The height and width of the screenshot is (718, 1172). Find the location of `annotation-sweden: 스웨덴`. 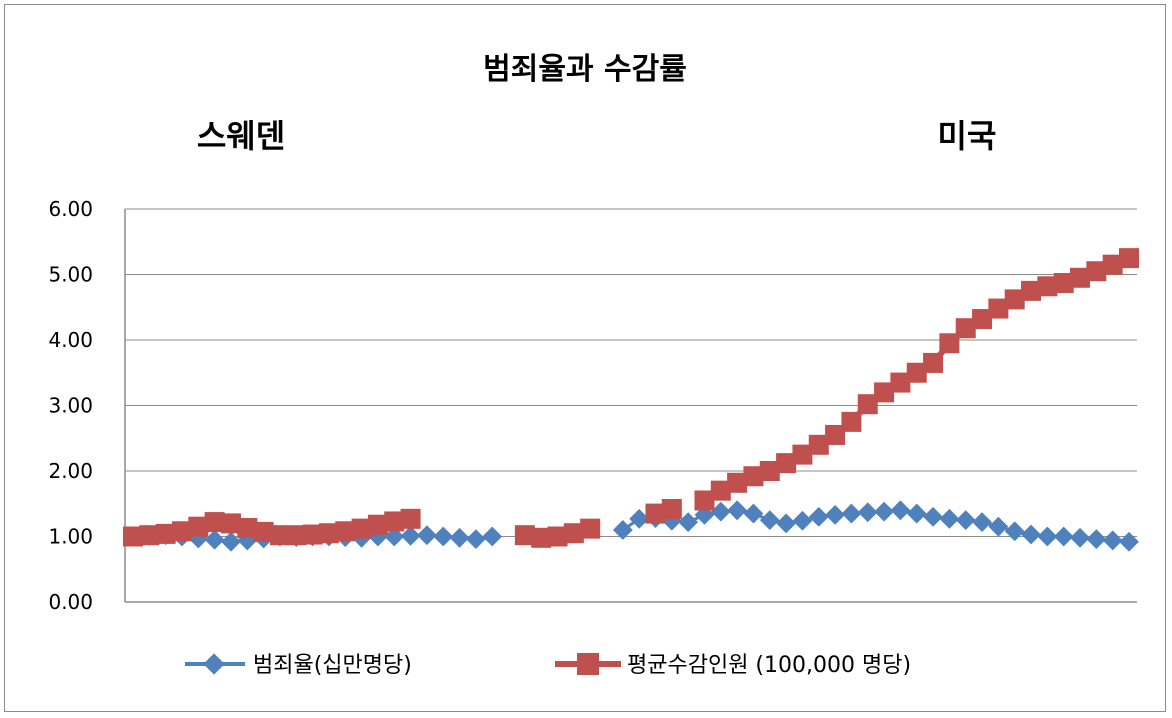

annotation-sweden: 스웨덴 is located at coordinates (241, 136).